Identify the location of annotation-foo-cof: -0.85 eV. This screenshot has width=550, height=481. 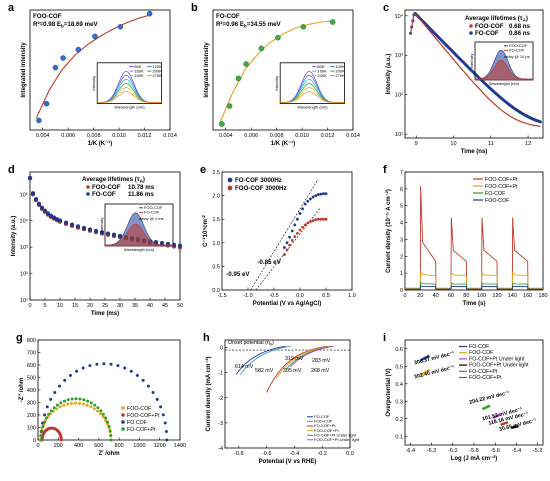
(269, 262).